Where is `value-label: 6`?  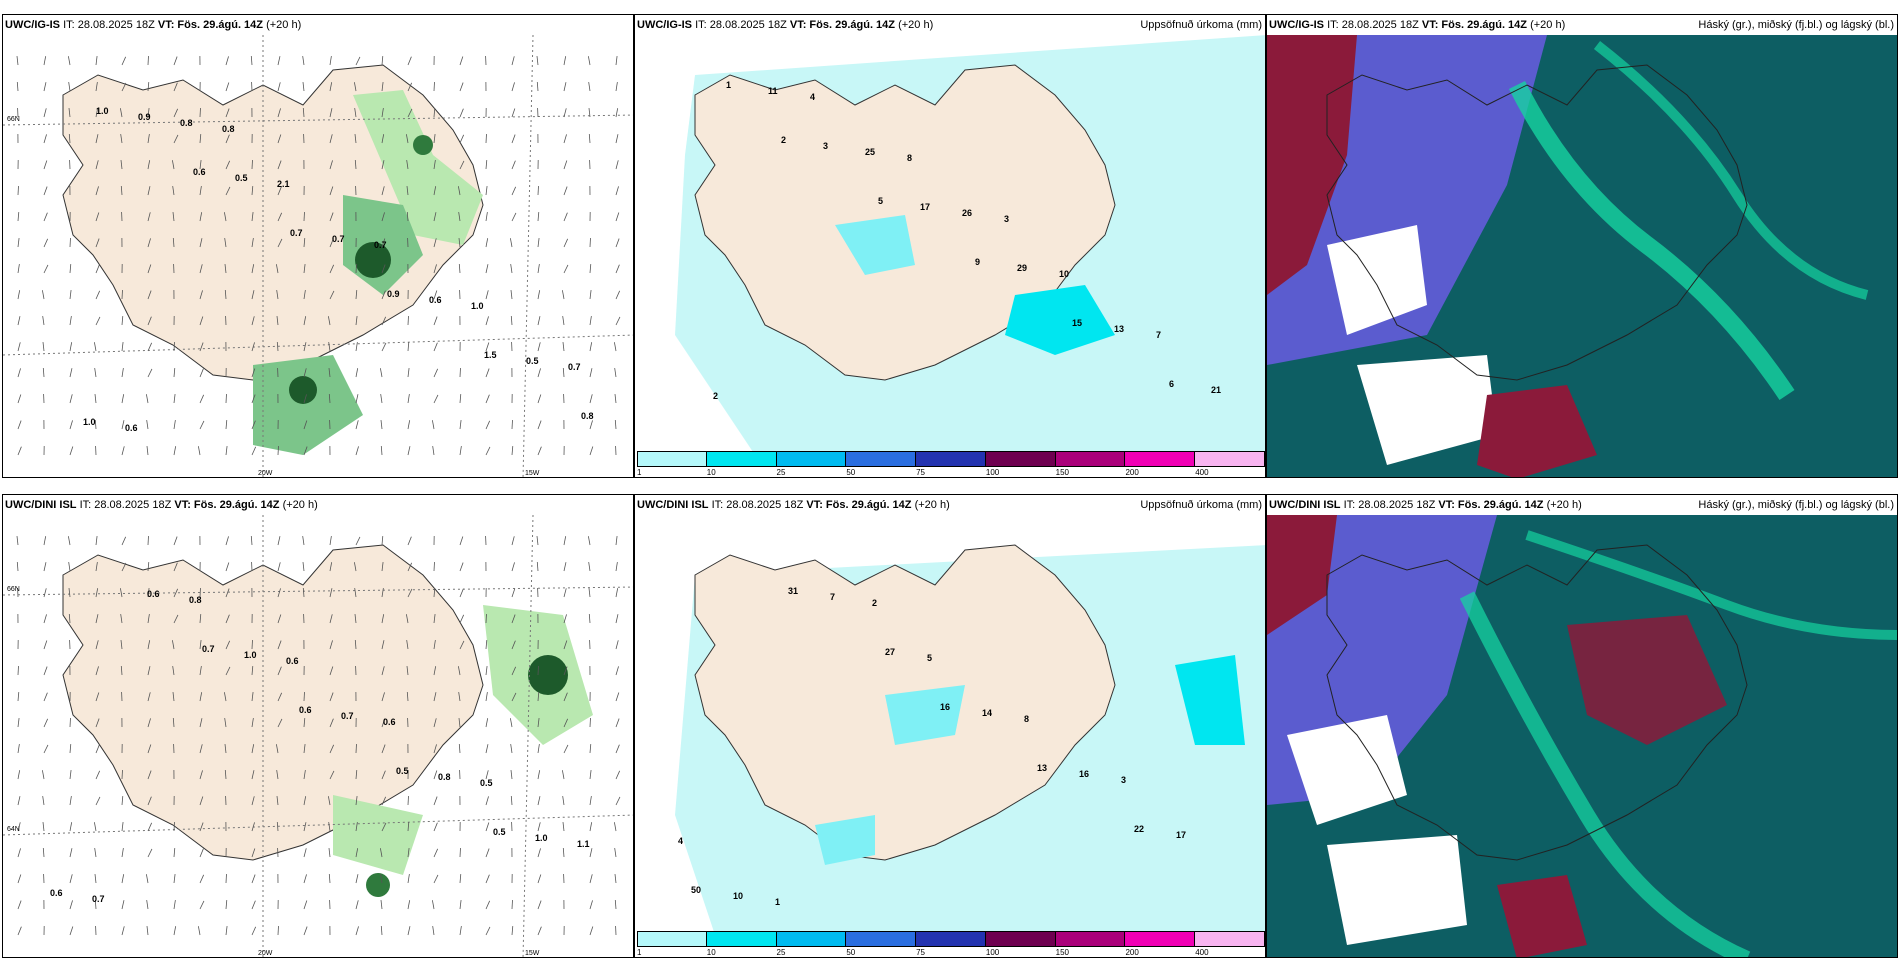
value-label: 6 is located at coordinates (1171, 384).